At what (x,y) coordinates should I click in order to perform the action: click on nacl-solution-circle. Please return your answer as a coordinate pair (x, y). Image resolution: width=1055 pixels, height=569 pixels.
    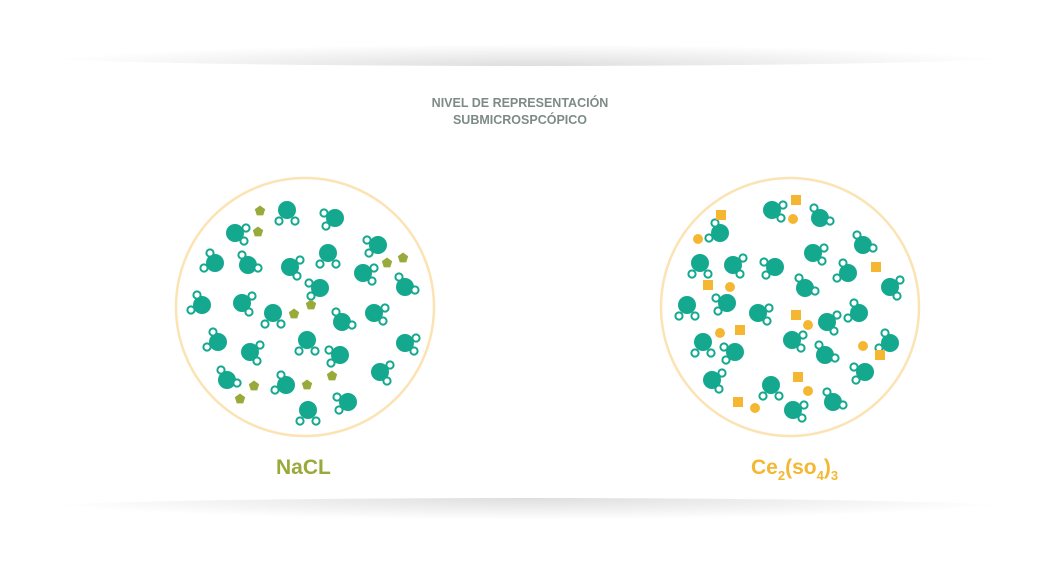
    Looking at the image, I should click on (305, 307).